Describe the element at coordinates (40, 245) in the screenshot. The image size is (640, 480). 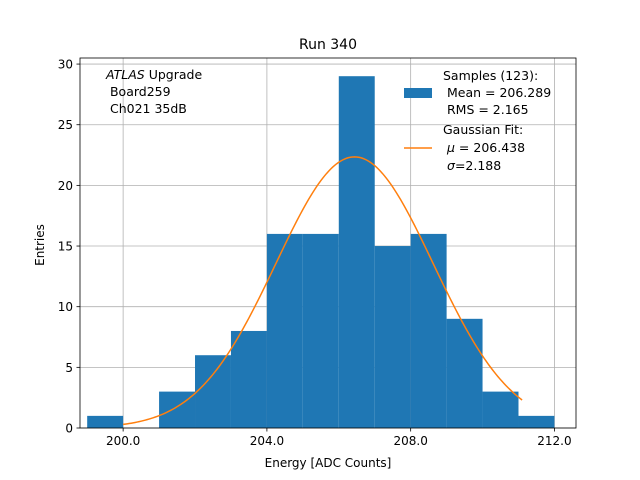
I see `y-axis-label: Entries` at that location.